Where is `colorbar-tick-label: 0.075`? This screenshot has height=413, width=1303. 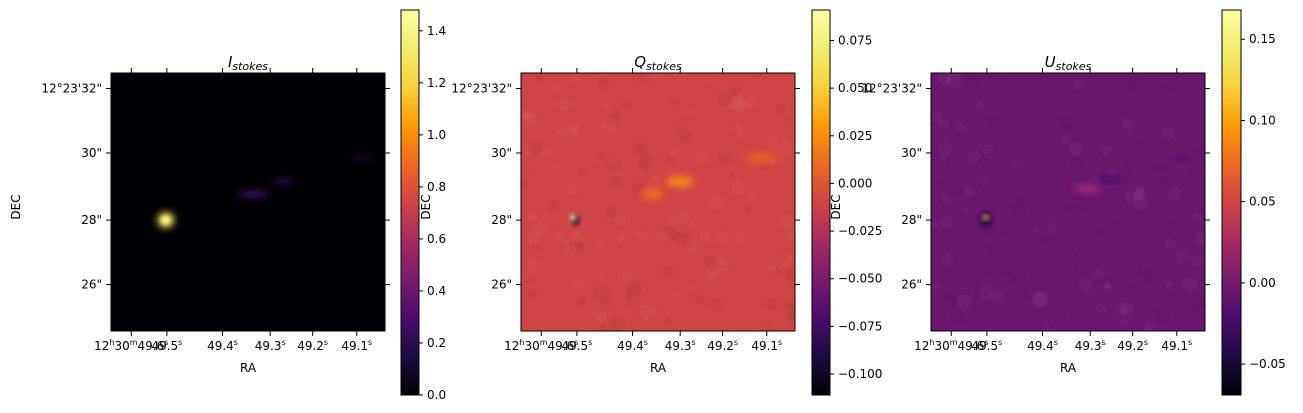 colorbar-tick-label: 0.075 is located at coordinates (855, 40).